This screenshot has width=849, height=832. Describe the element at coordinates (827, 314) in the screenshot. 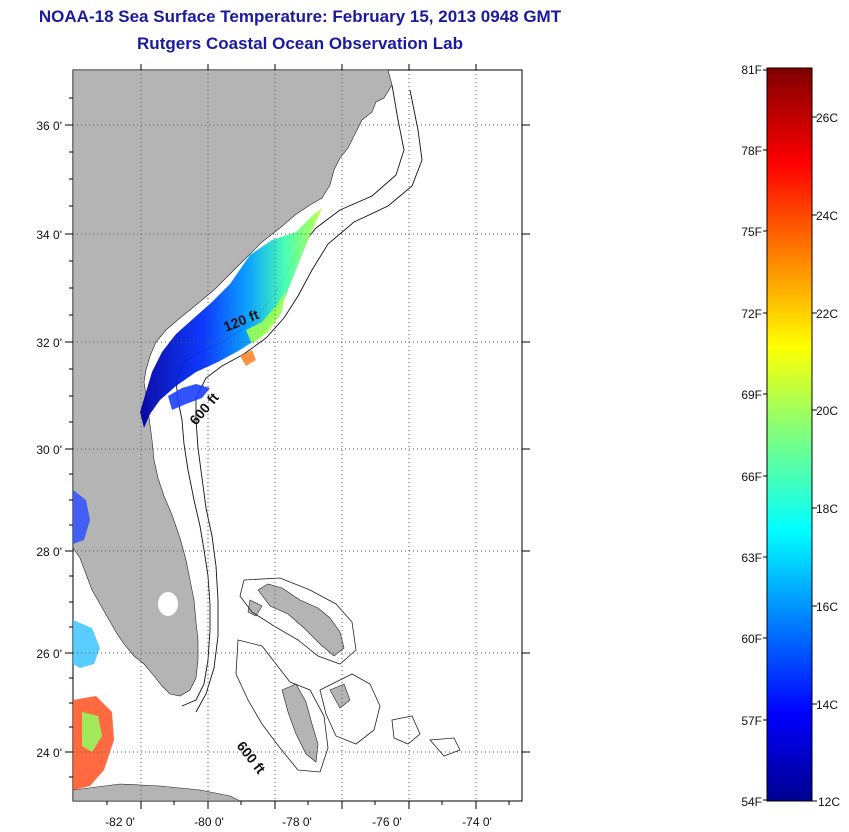

I see `colorbar-c-label: 22C` at that location.